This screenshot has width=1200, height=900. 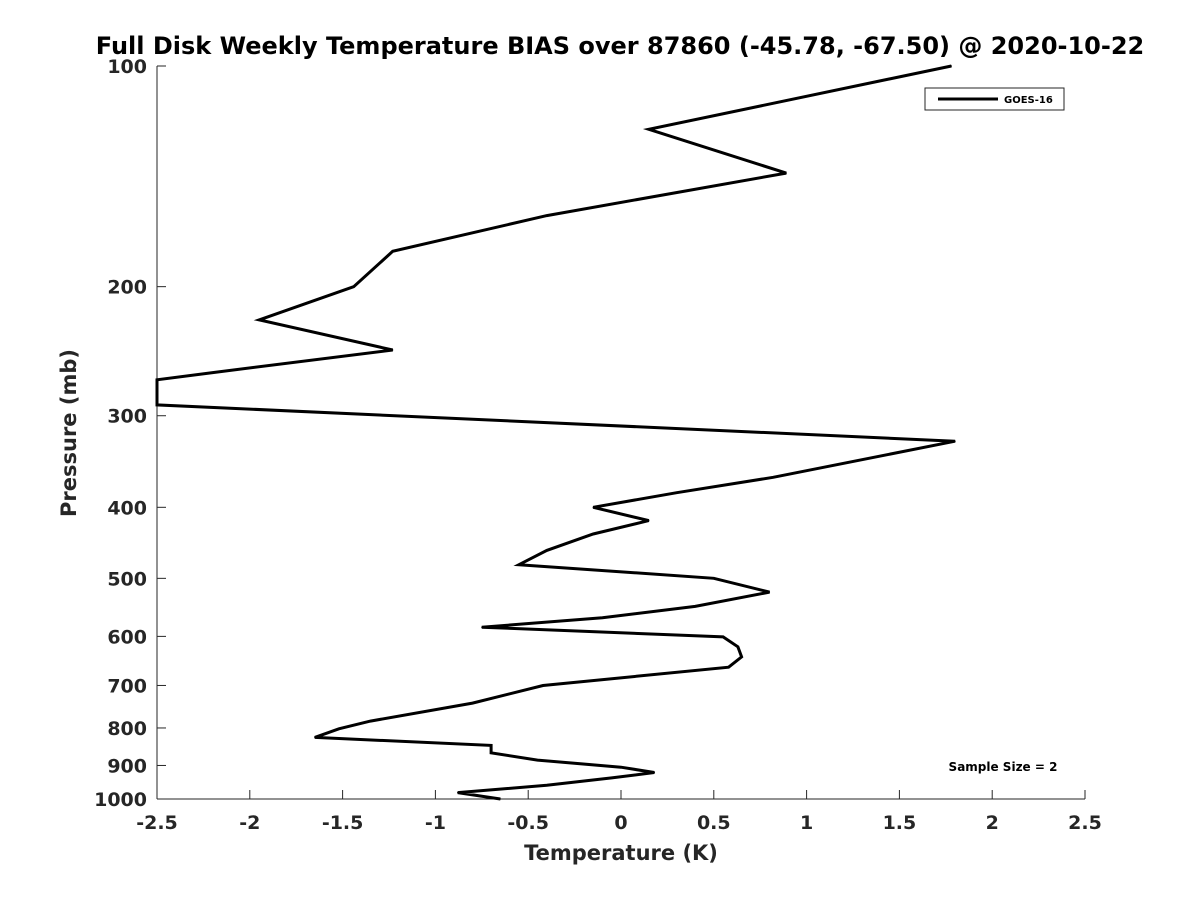 I want to click on y-tick-label: 900, so click(x=127, y=766).